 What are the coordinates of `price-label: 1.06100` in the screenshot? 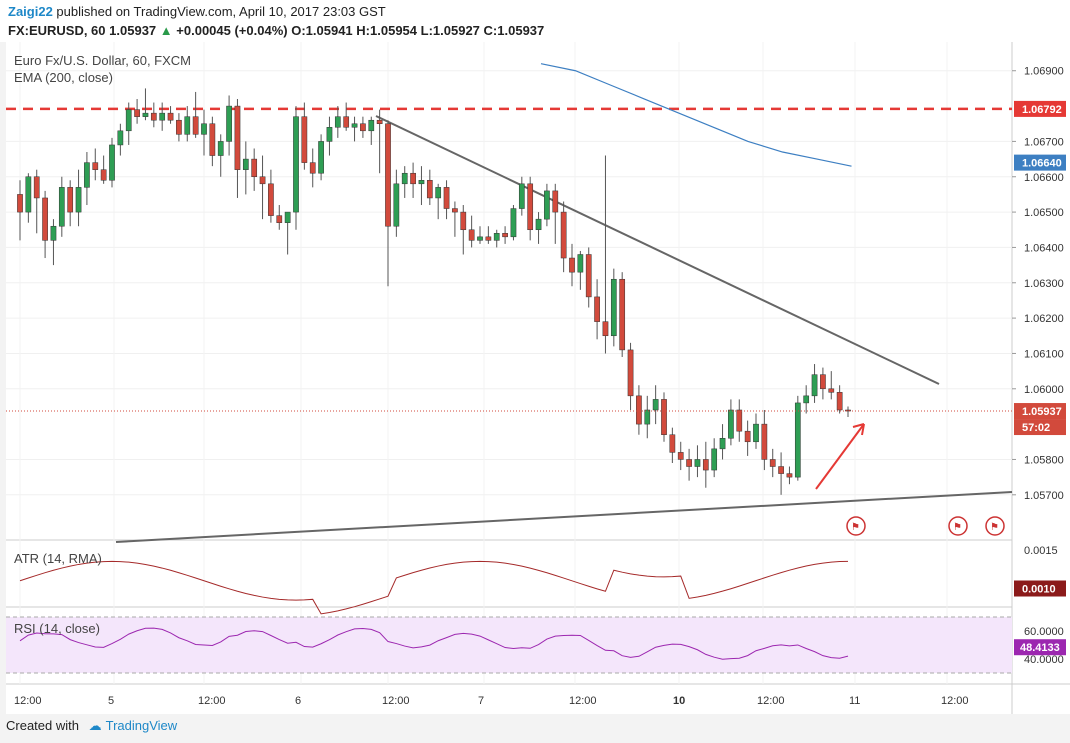 It's located at (1044, 354).